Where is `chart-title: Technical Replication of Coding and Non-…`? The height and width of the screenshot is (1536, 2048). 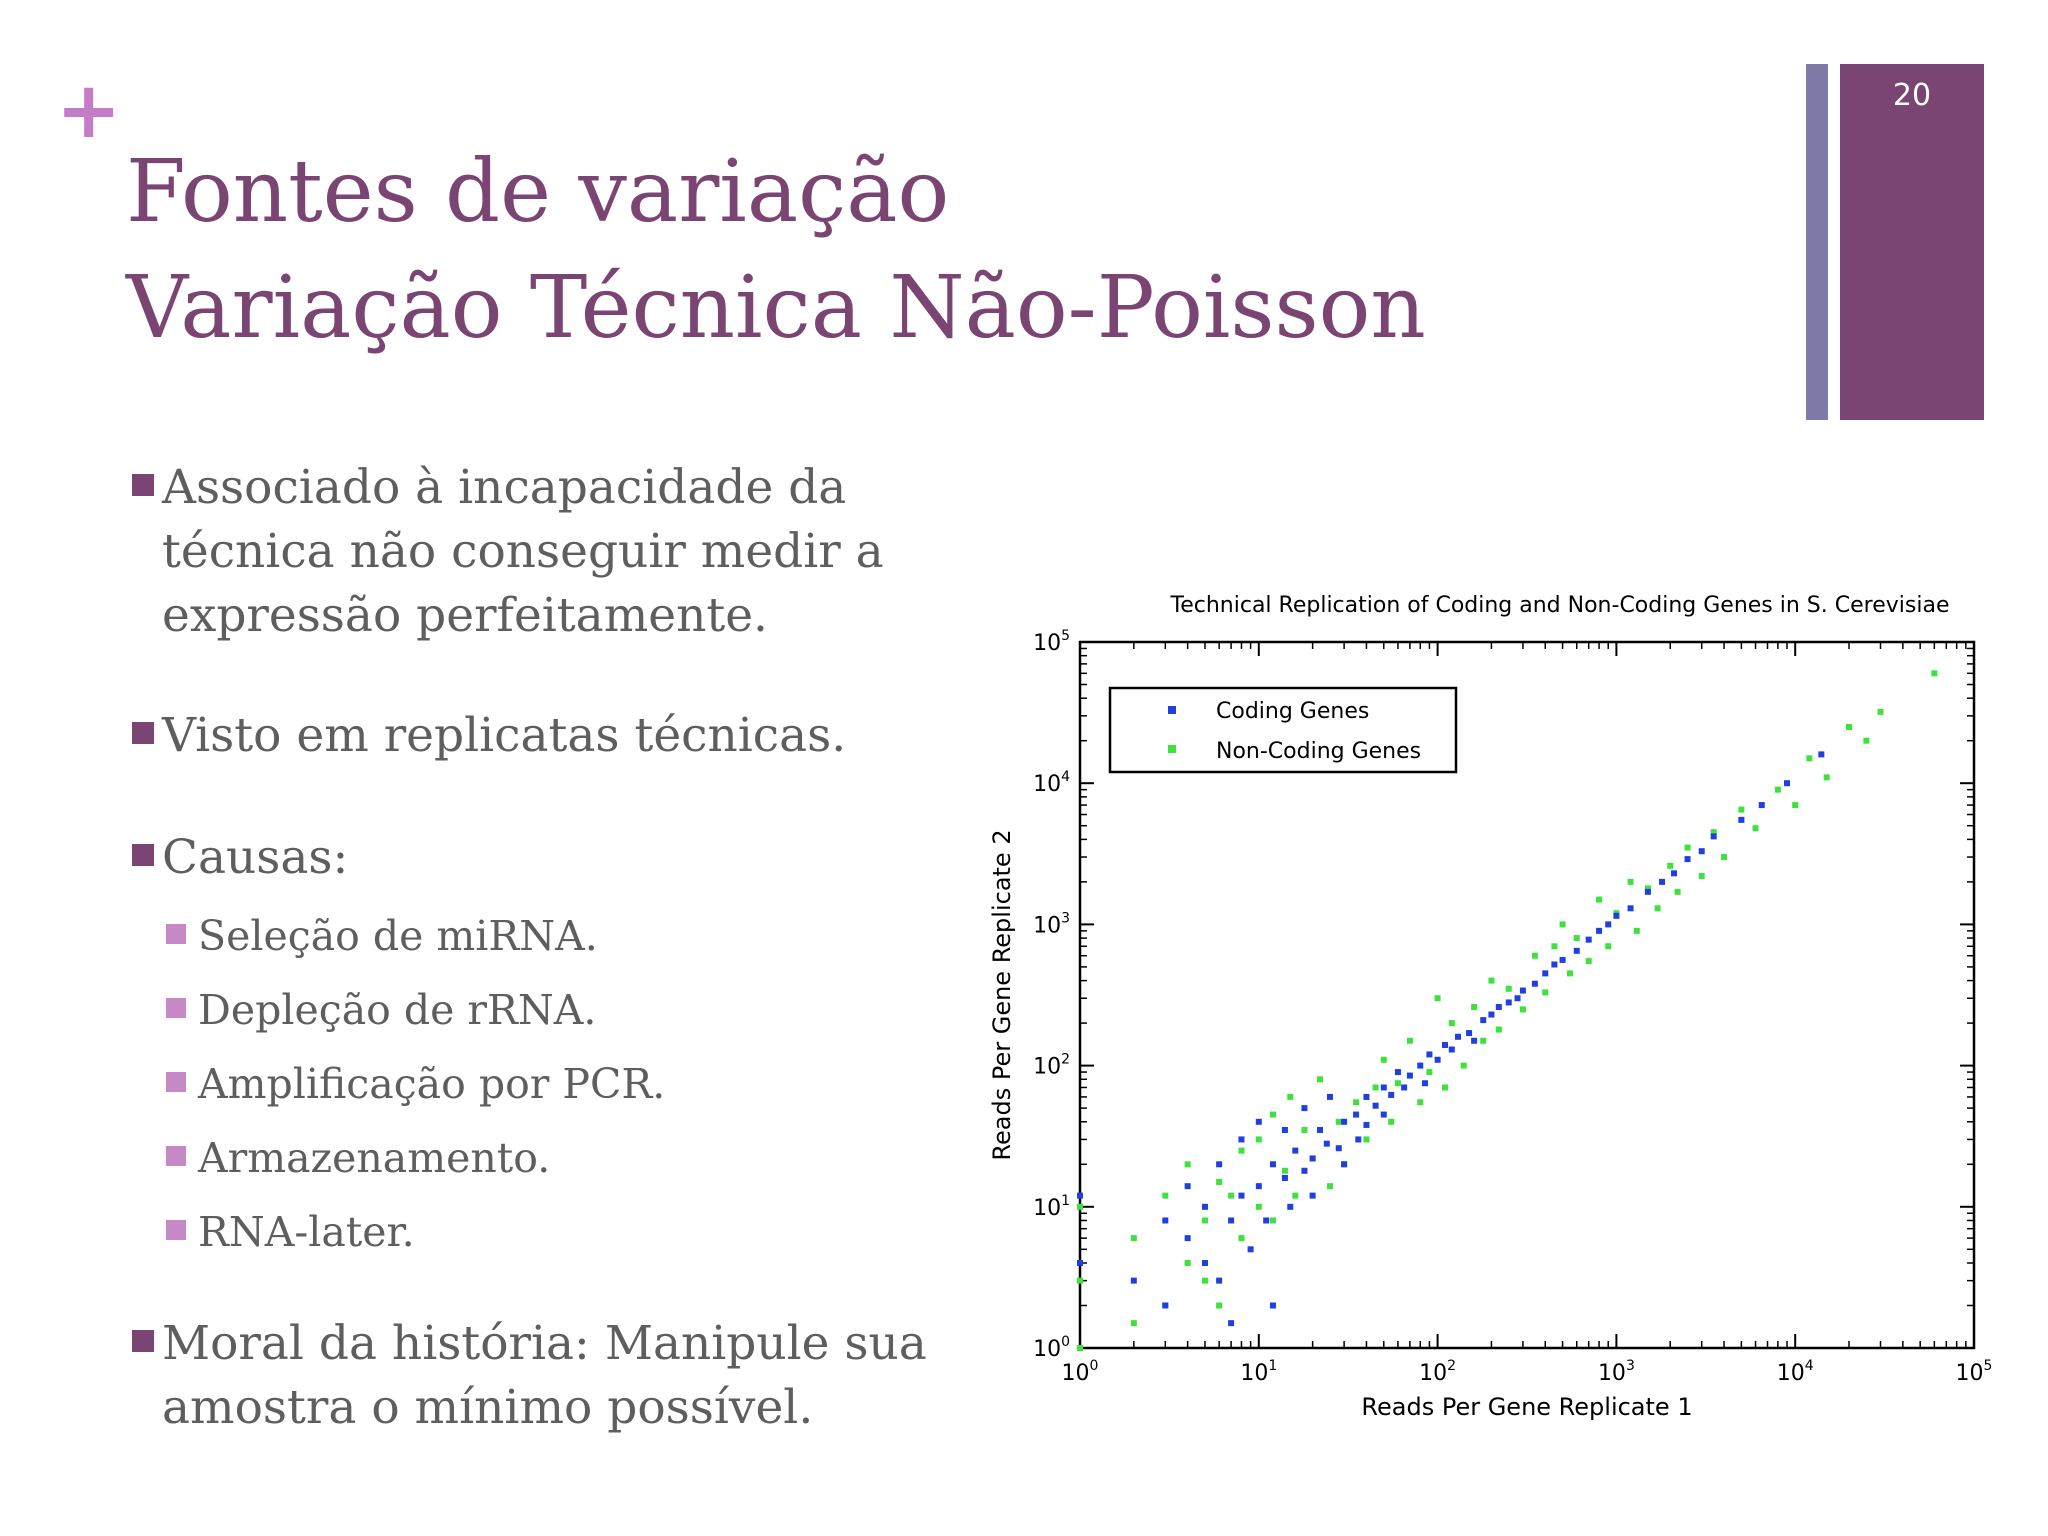
chart-title: Technical Replication of Coding and Non-… is located at coordinates (1560, 605).